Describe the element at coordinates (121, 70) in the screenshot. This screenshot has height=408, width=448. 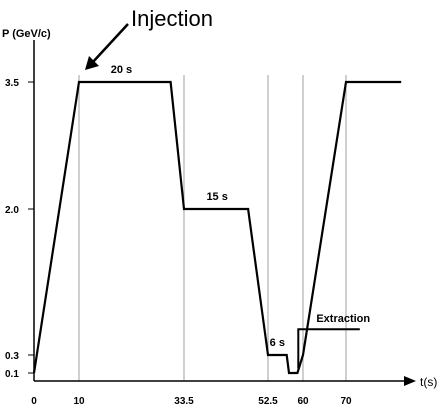
I see `annotation-label: 20 s` at that location.